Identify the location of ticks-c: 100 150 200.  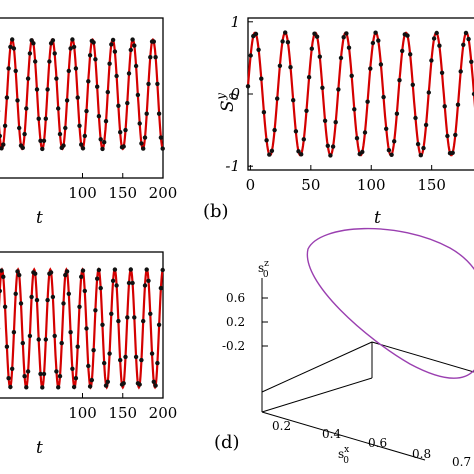
(122, 407).